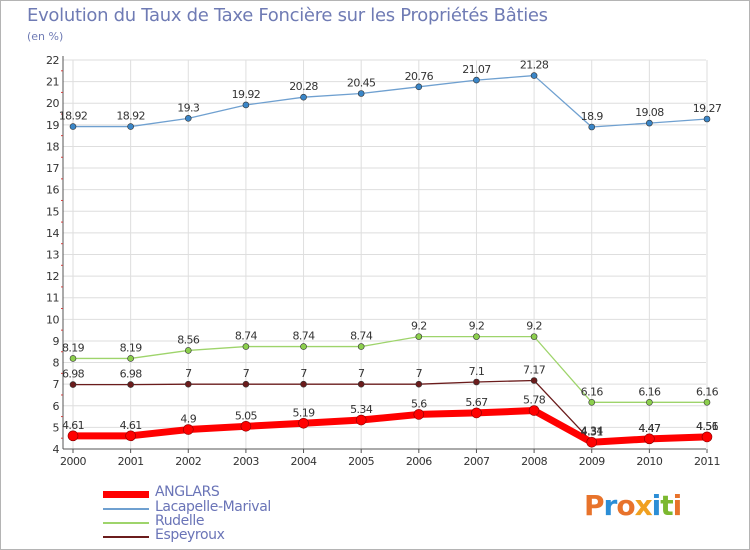 The height and width of the screenshot is (550, 750). Describe the element at coordinates (534, 400) in the screenshot. I see `data-label-anglars: 5.78` at that location.